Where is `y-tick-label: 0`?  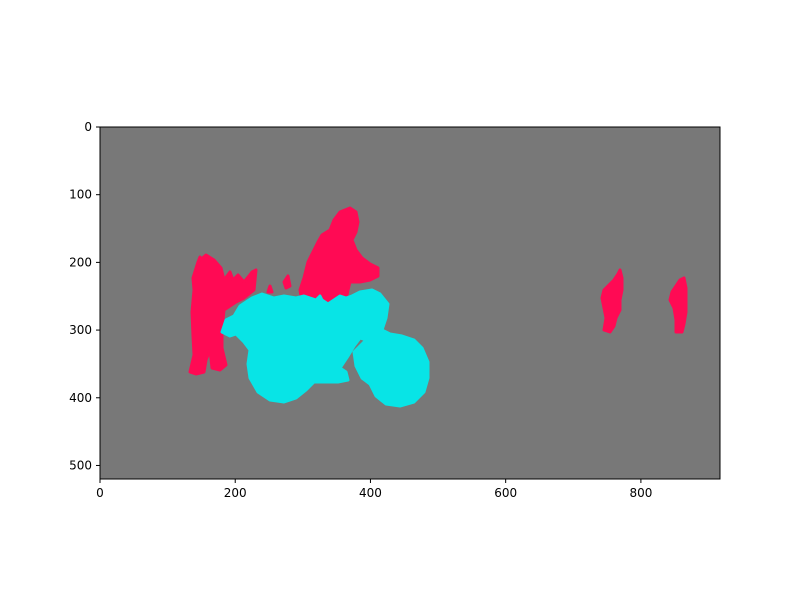
y-tick-label: 0 is located at coordinates (88, 127).